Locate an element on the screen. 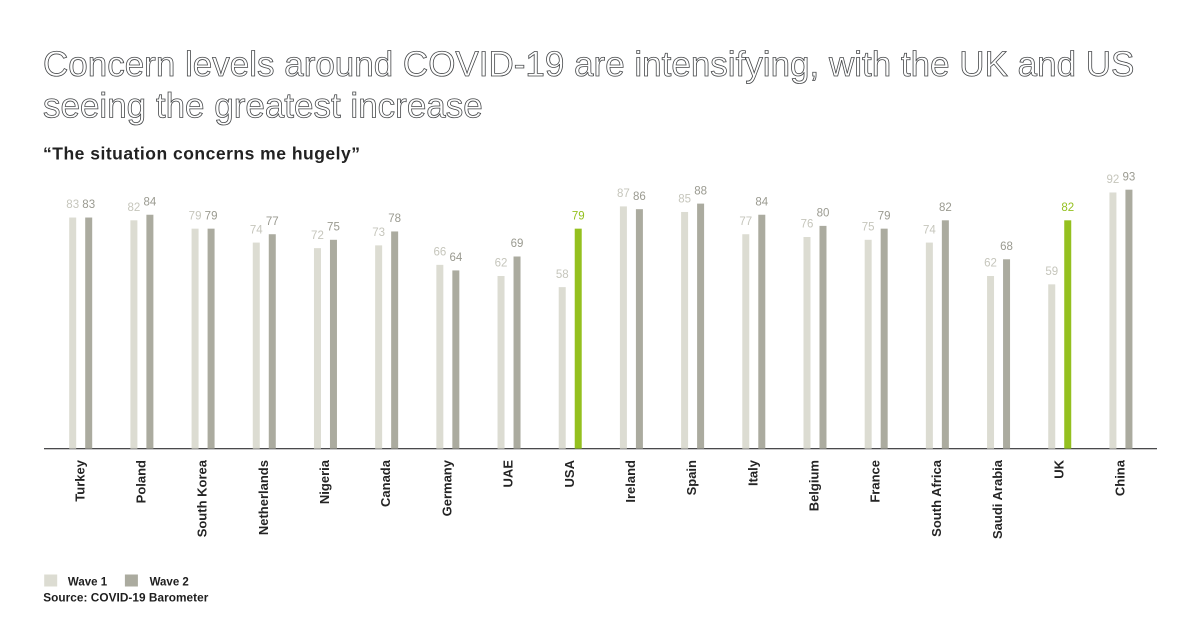  svg-text: UAE is located at coordinates (508, 474).